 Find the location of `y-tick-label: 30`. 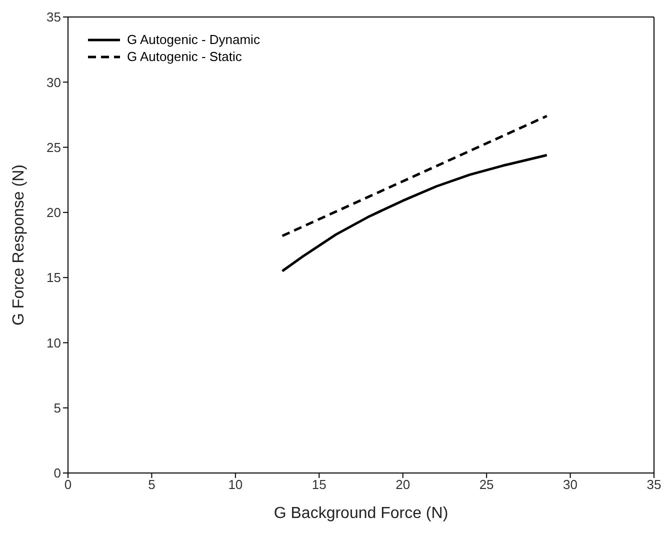

y-tick-label: 30 is located at coordinates (53, 82).